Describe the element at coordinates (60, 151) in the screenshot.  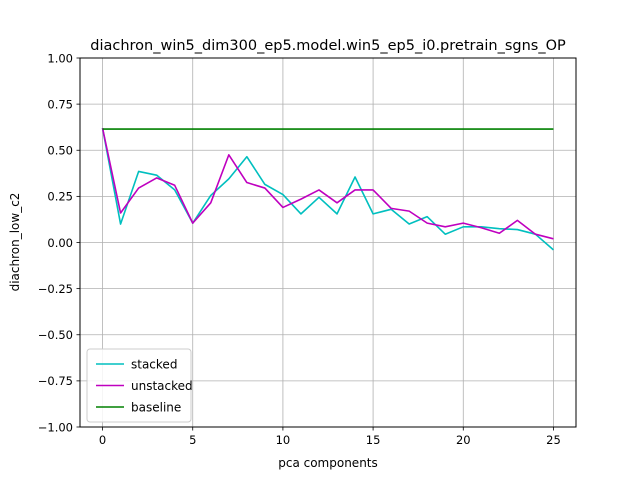
I see `y-tick-label: 0.50` at that location.